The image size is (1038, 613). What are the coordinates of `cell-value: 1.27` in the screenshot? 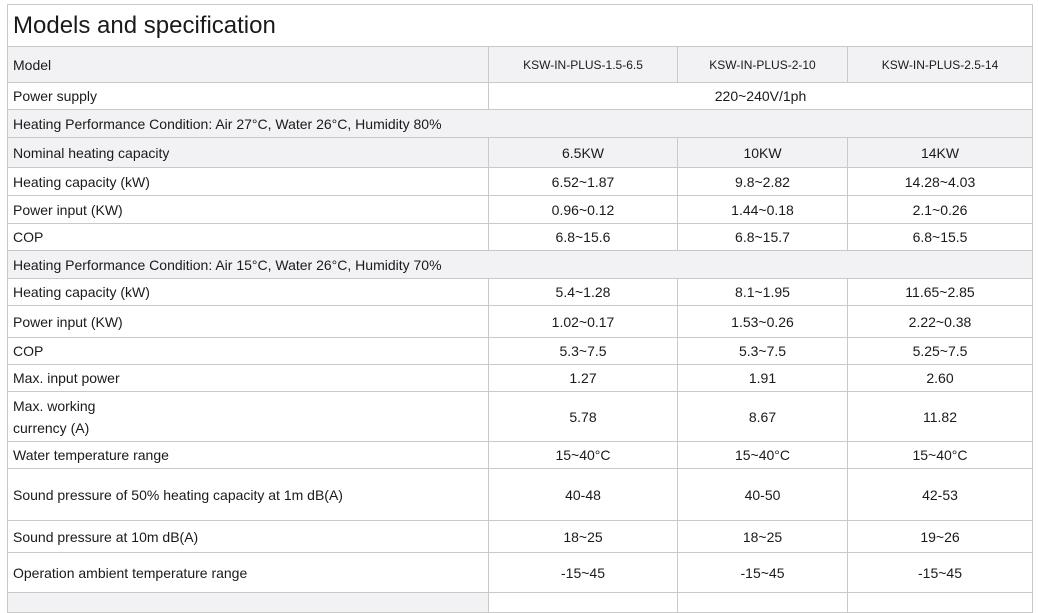 It's located at (583, 378).